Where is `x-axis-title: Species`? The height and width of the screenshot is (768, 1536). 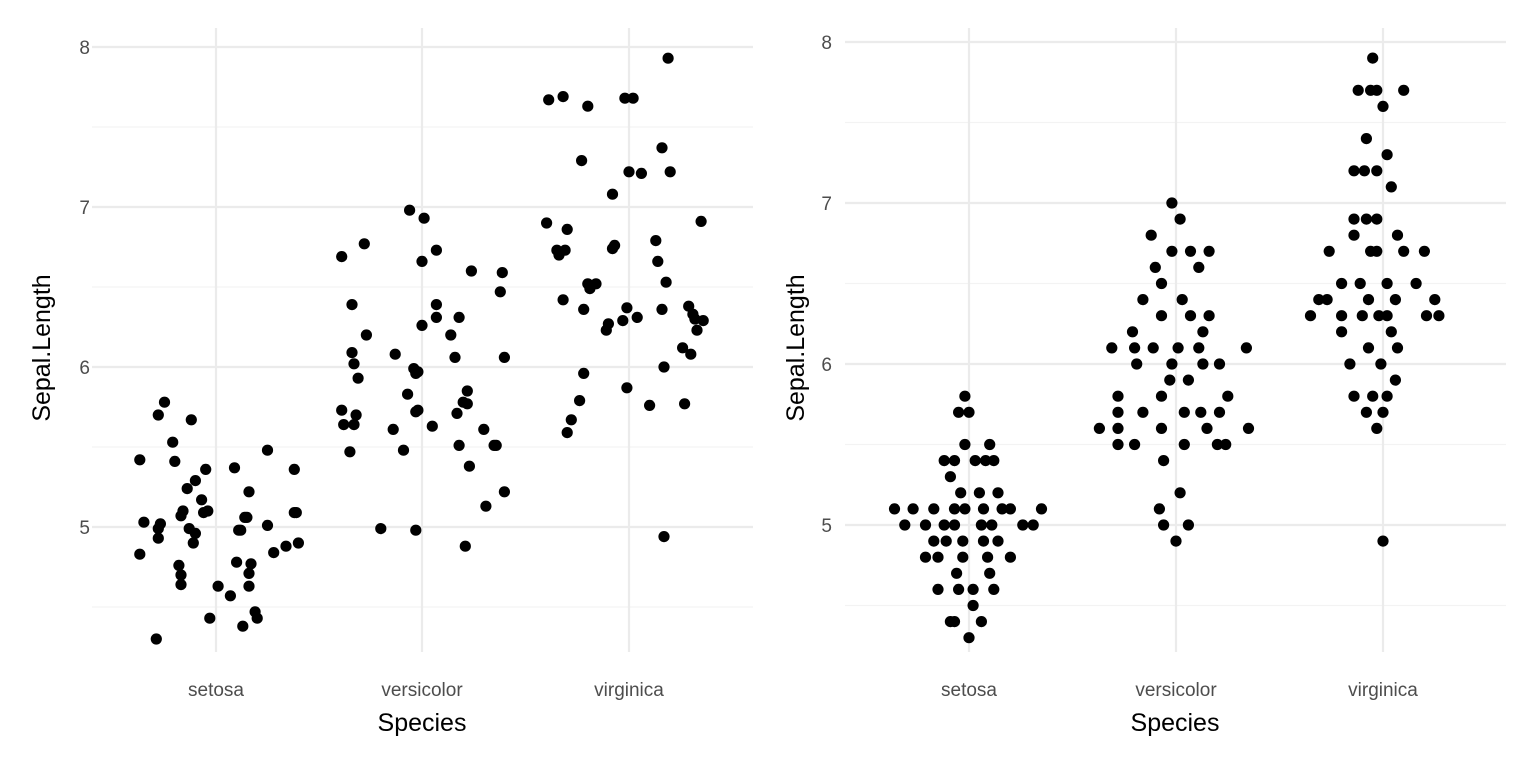 x-axis-title: Species is located at coordinates (422, 723).